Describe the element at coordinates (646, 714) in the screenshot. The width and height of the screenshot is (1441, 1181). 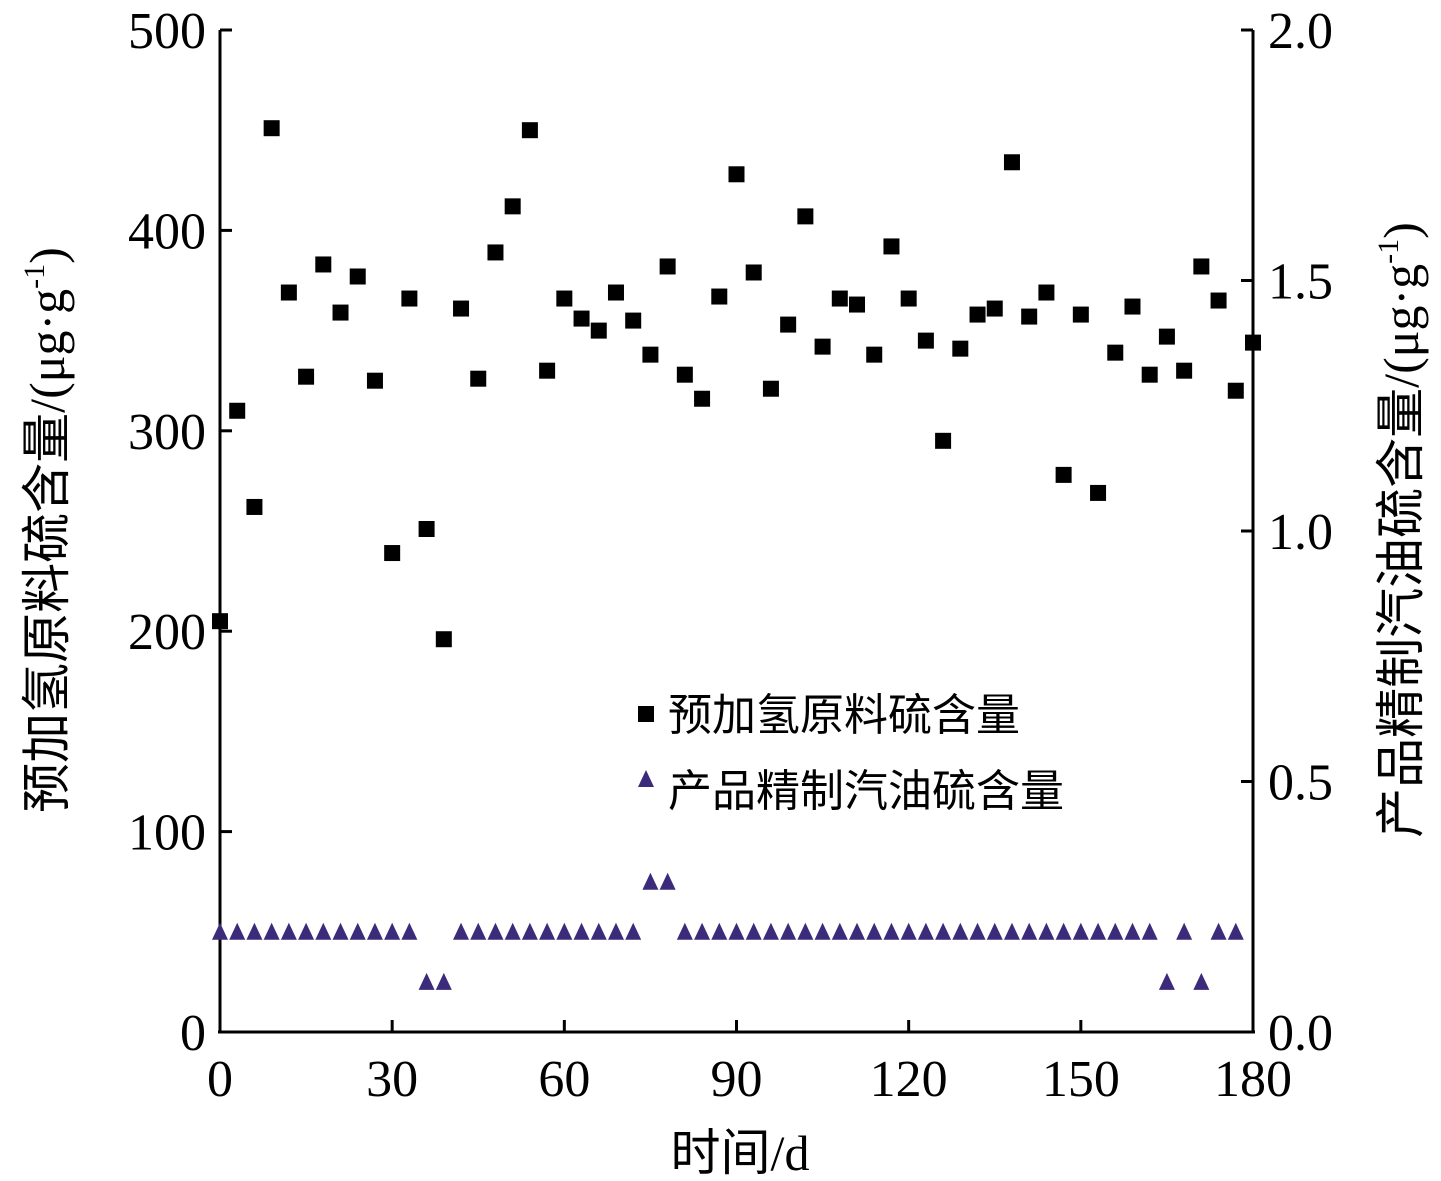
I see `legend-marker-square` at that location.